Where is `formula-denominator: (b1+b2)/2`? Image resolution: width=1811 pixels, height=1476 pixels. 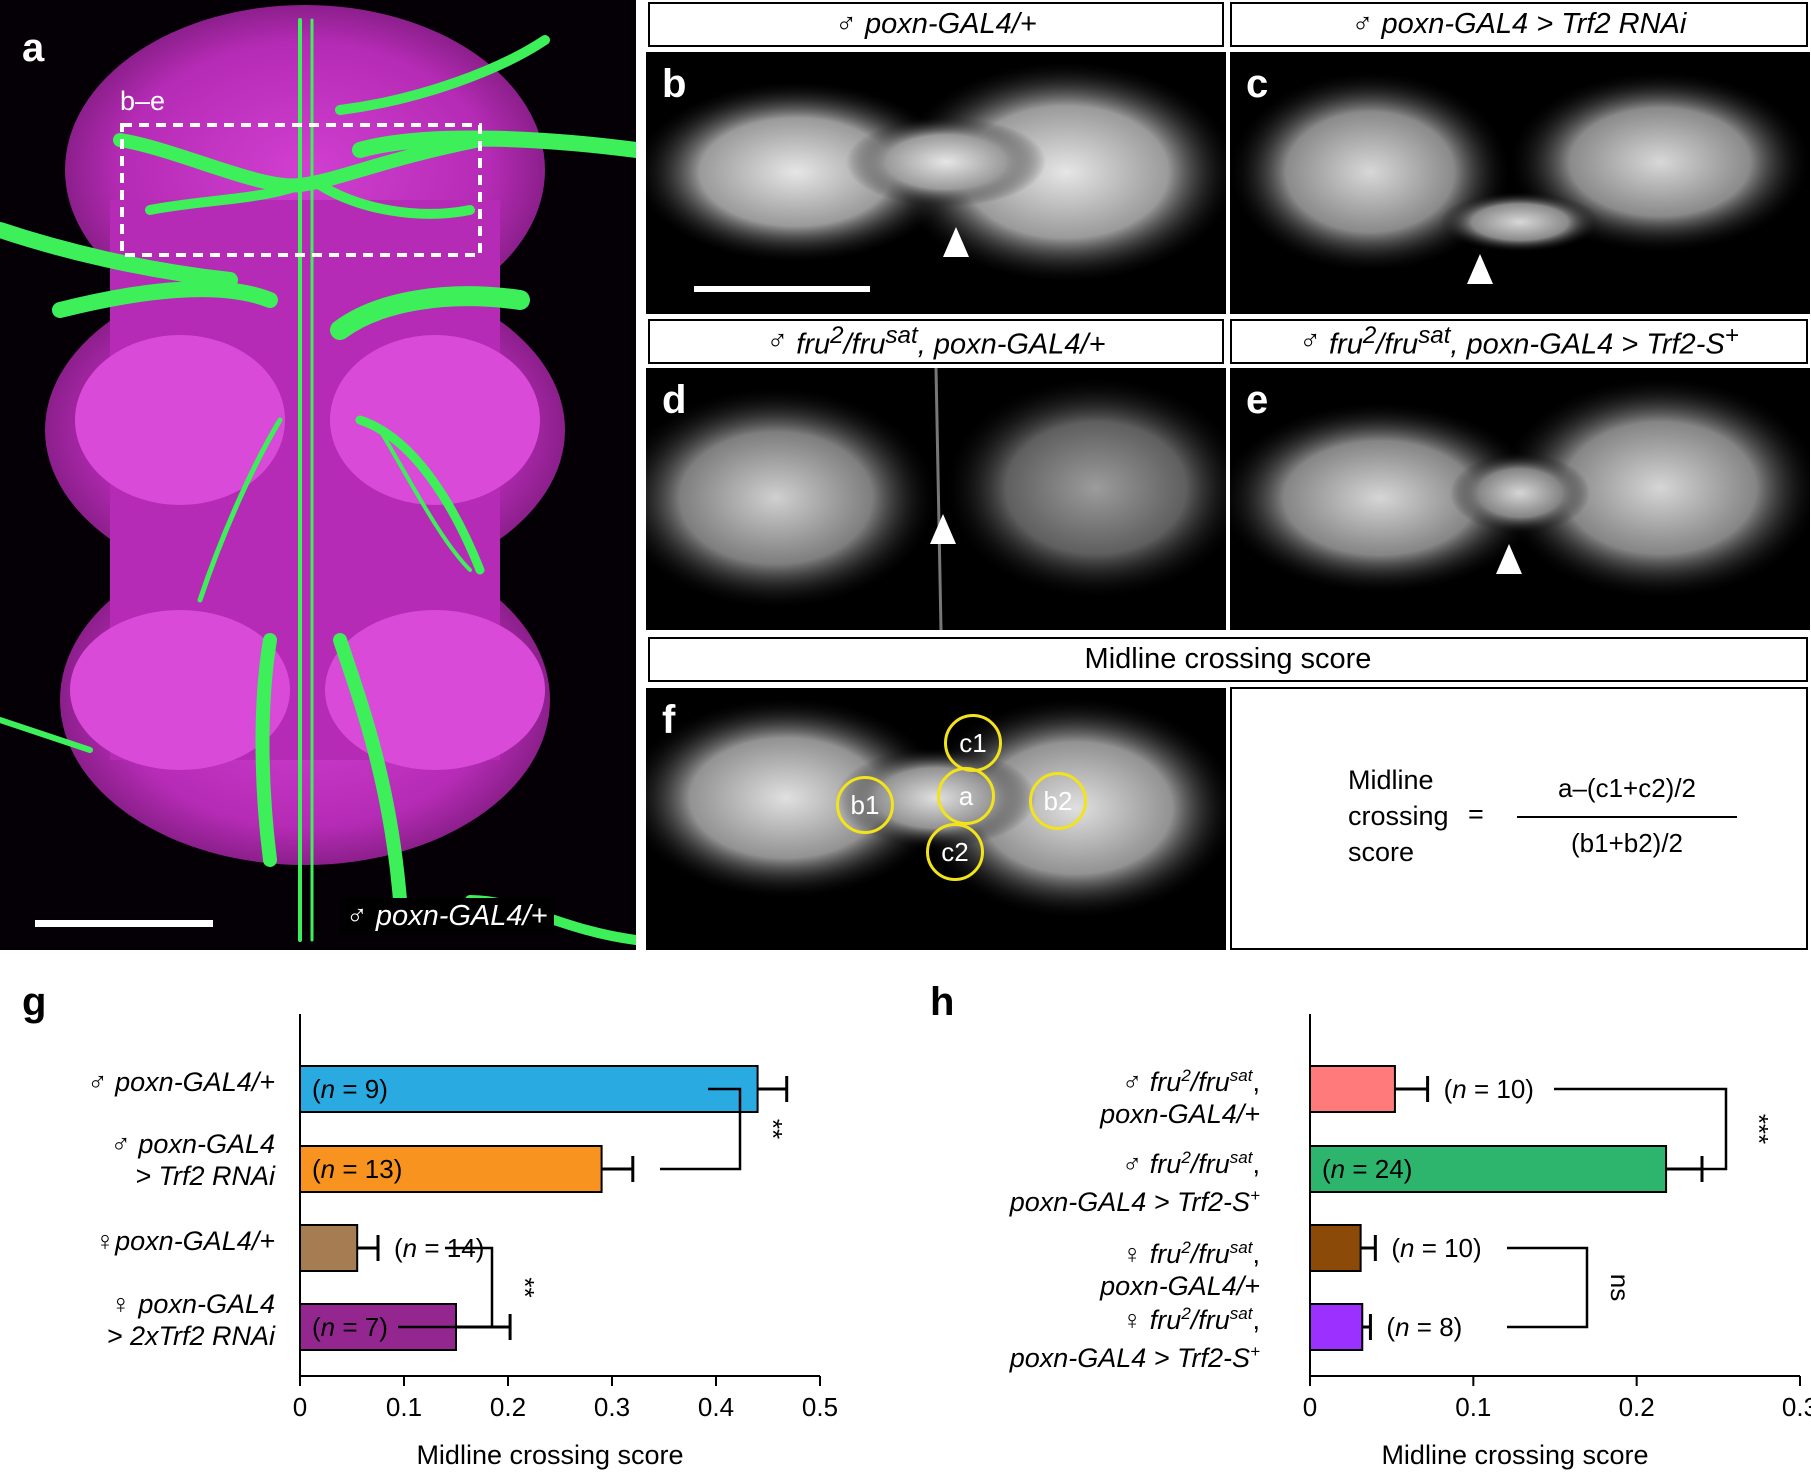 formula-denominator: (b1+b2)/2 is located at coordinates (1627, 843).